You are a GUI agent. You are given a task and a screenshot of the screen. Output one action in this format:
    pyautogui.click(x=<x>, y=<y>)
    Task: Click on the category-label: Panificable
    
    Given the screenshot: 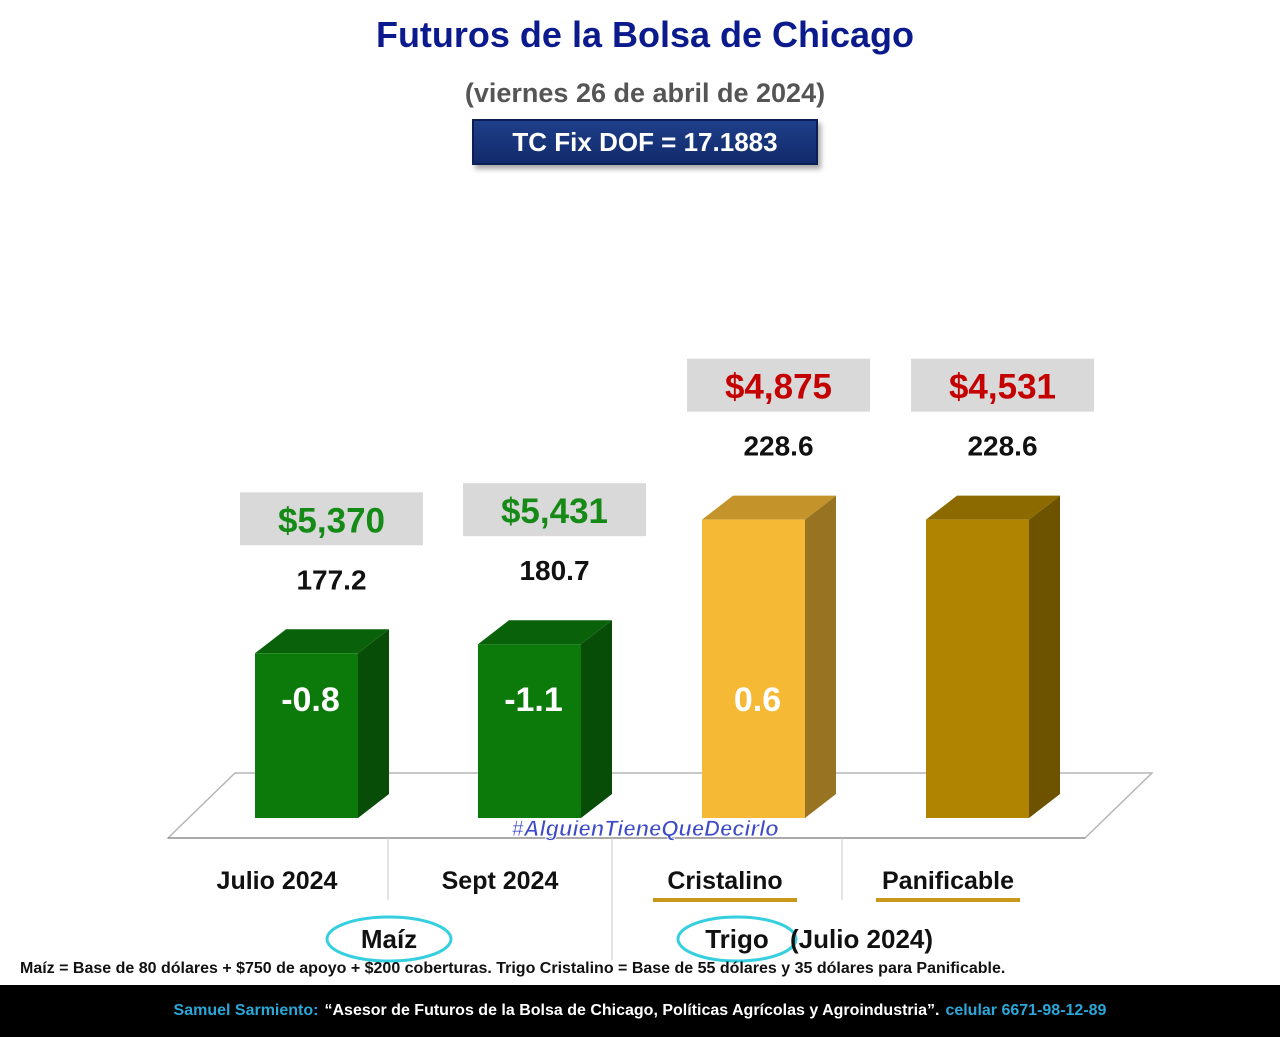 What is the action you would take?
    pyautogui.click(x=948, y=881)
    